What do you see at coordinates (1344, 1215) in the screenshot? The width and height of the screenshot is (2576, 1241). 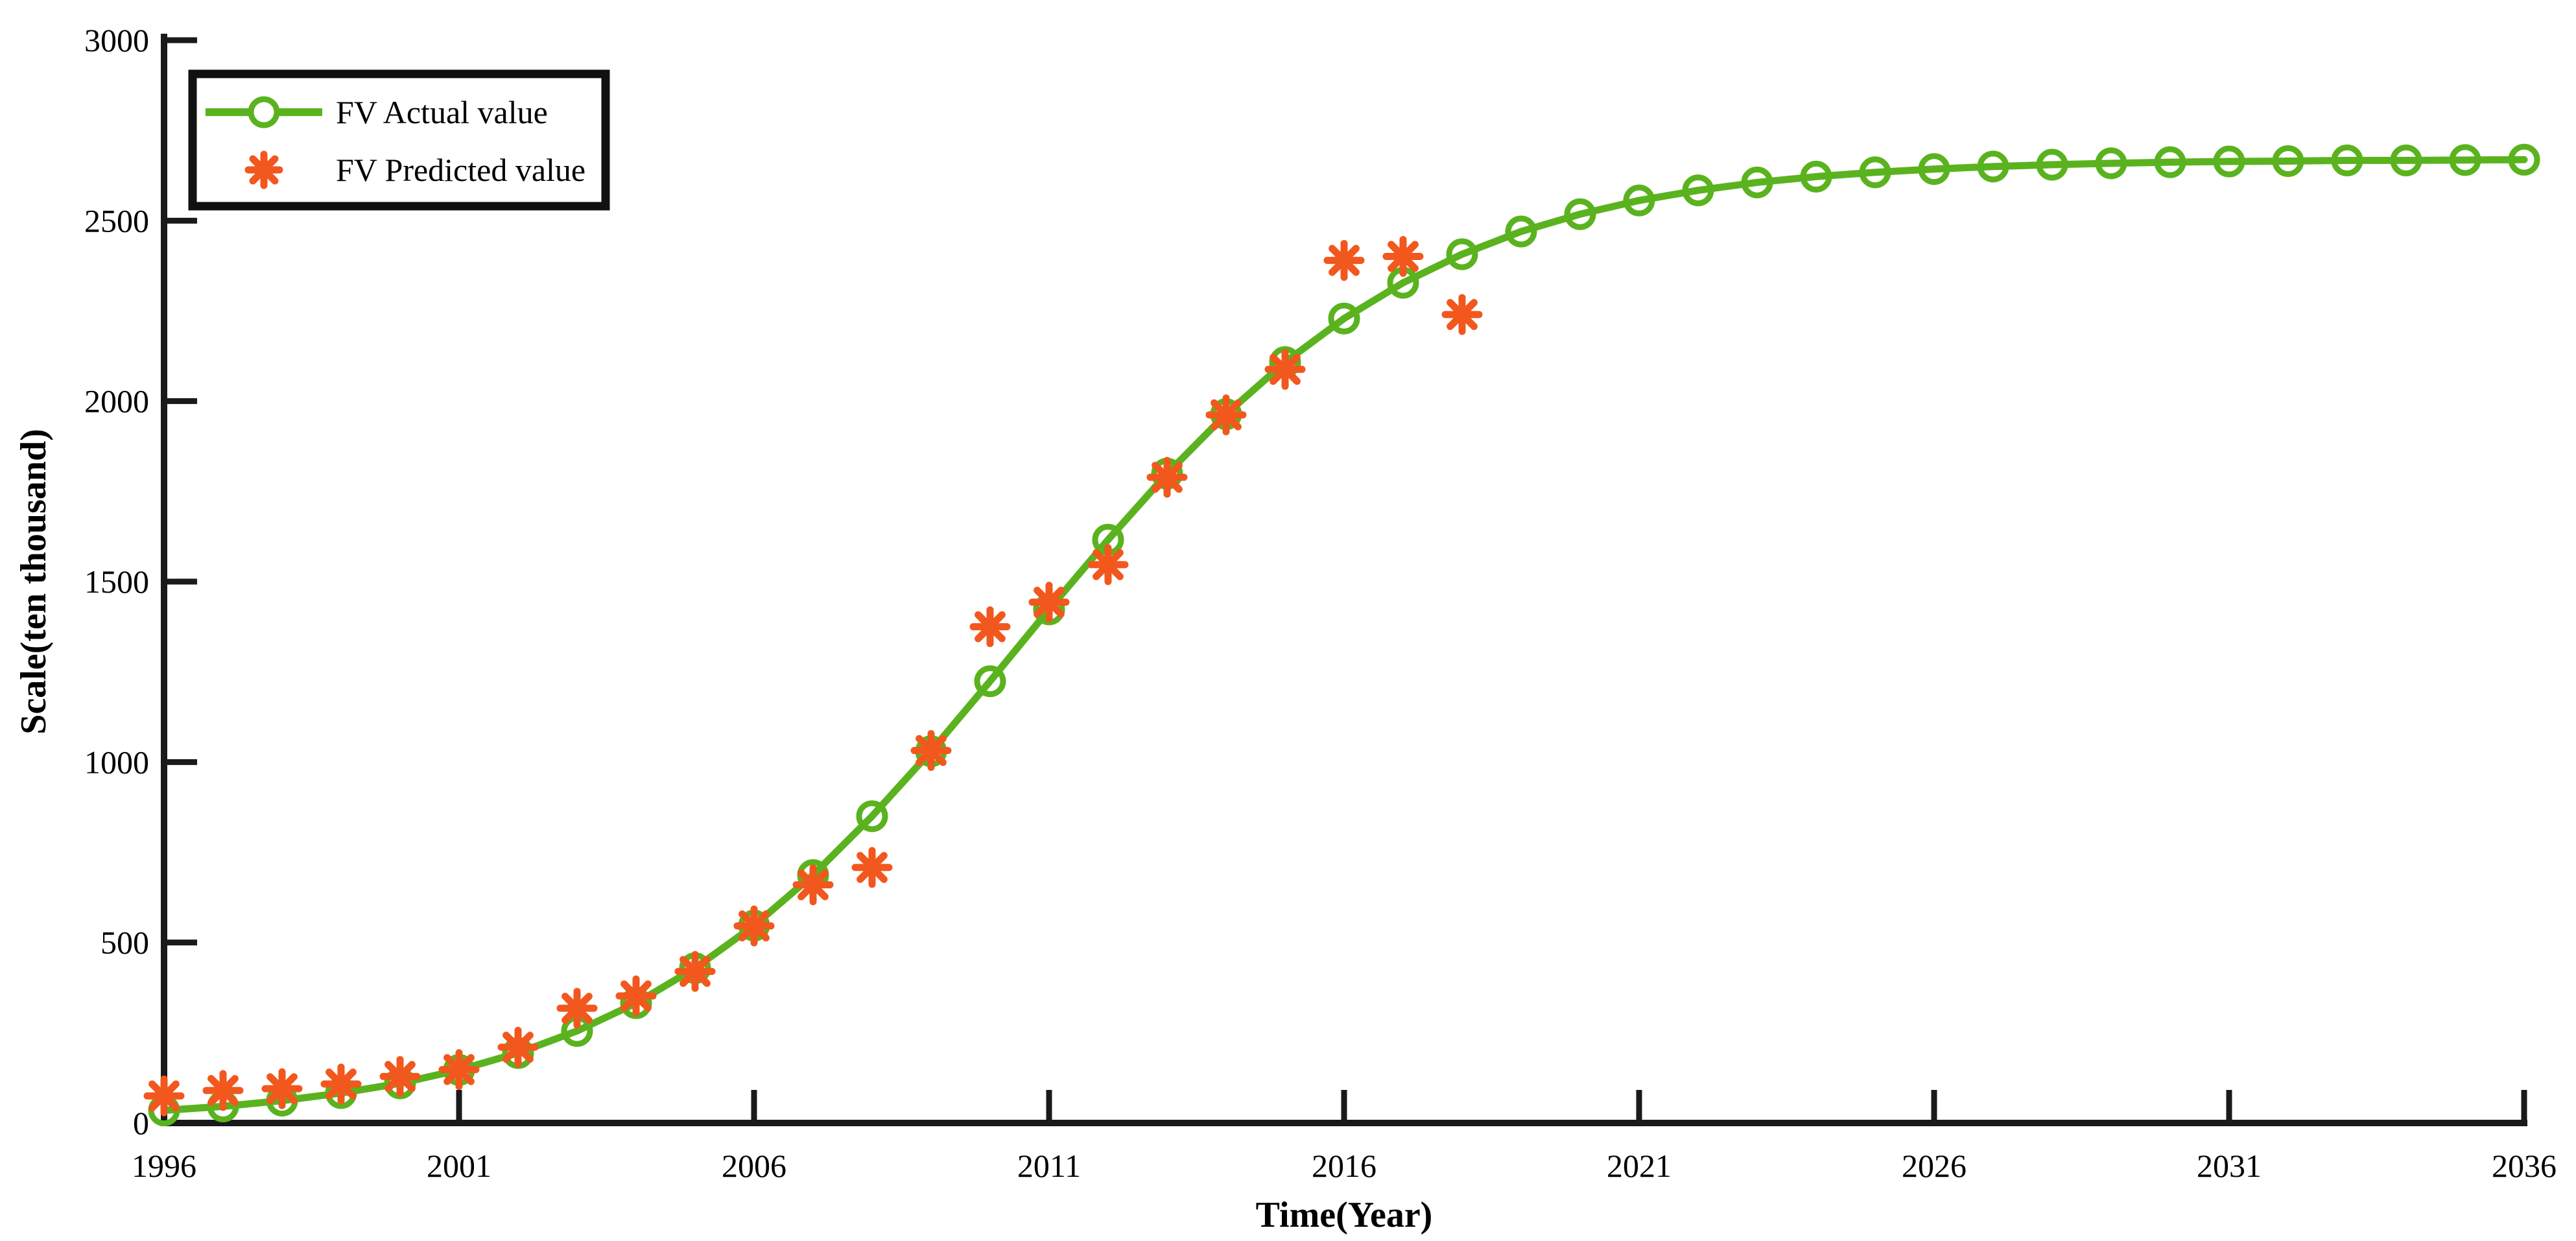 I see `x-axis-title: Time(Year)` at bounding box center [1344, 1215].